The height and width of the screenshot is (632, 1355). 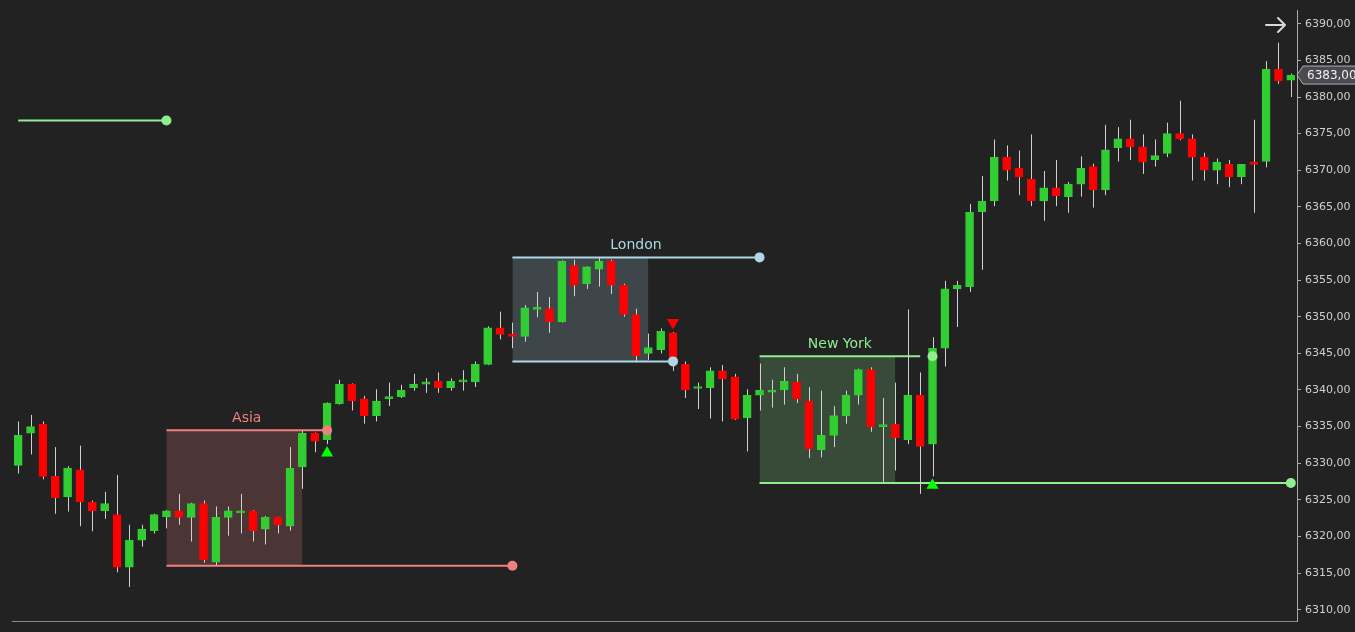 I want to click on y-tick-label: 6335,00, so click(x=1328, y=426).